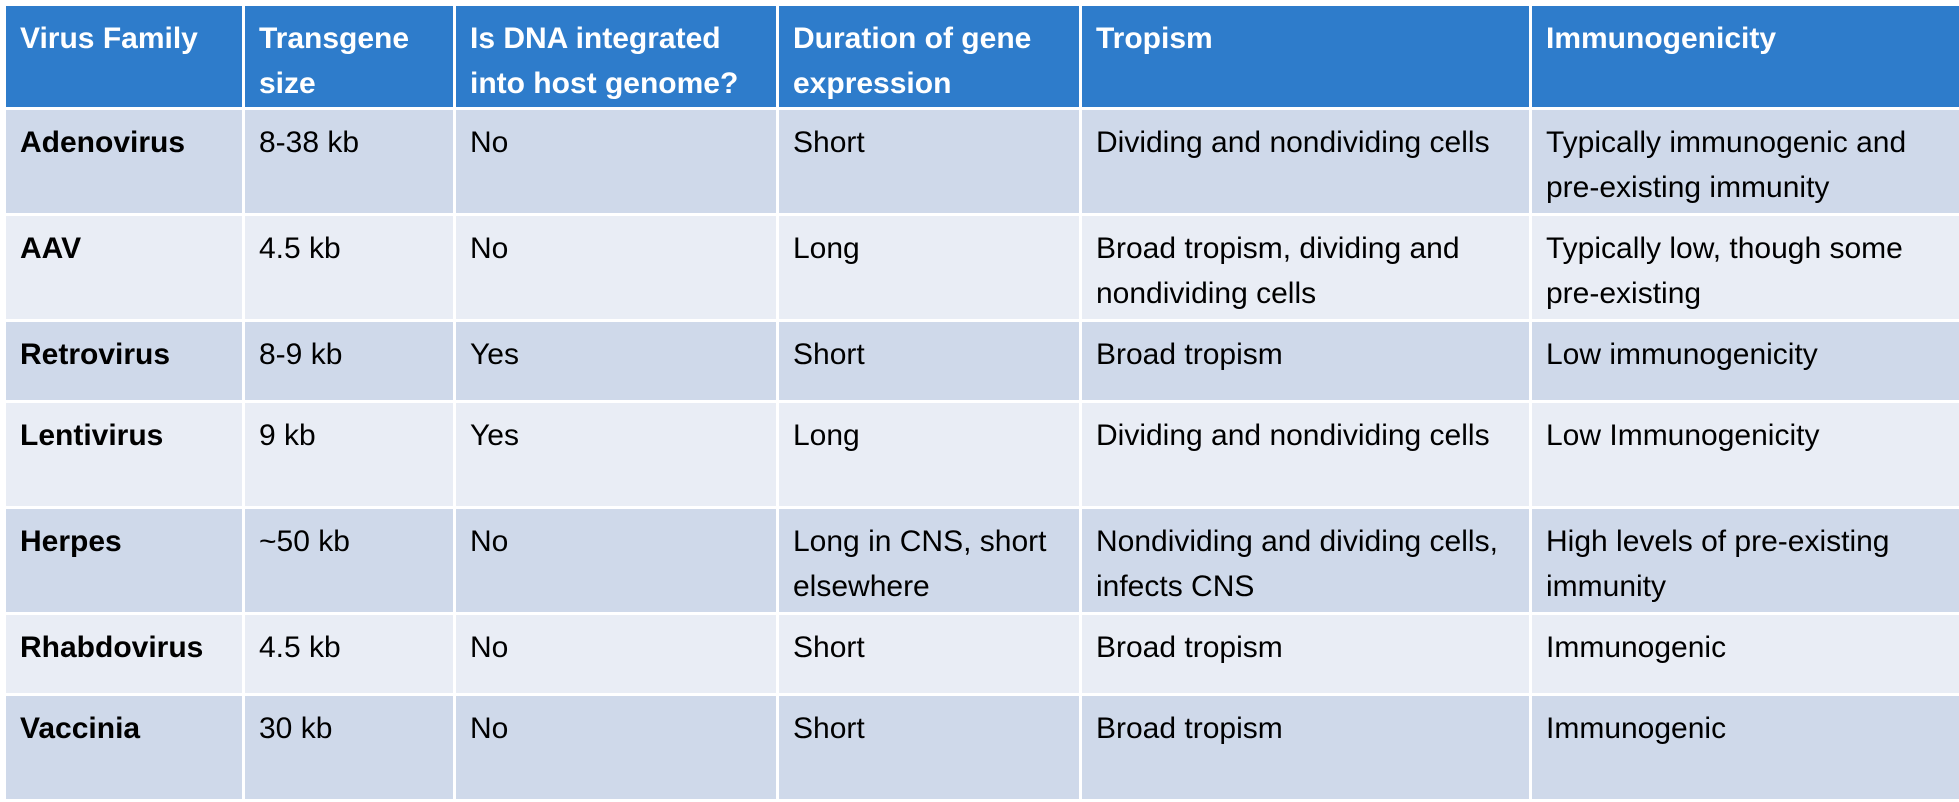  I want to click on row-header-cell: AAV, so click(124, 267).